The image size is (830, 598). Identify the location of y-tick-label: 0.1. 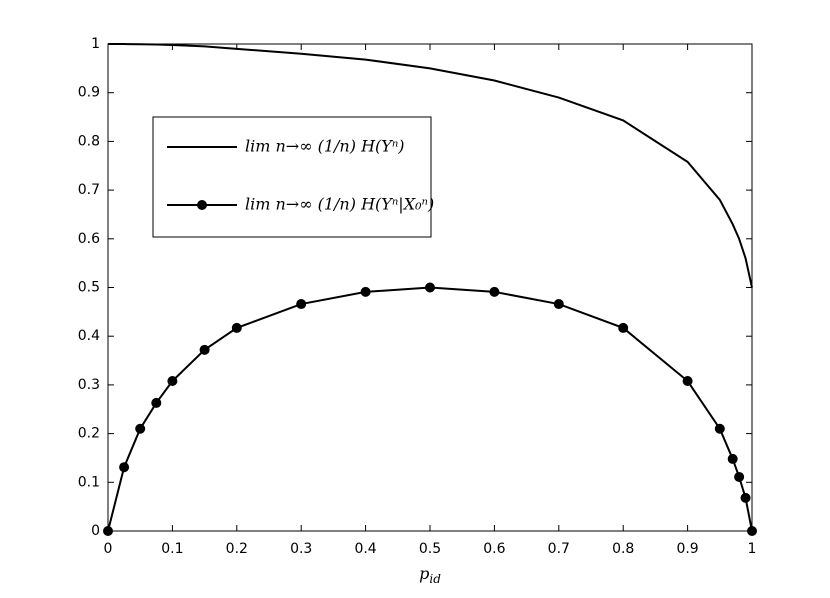
(89, 482).